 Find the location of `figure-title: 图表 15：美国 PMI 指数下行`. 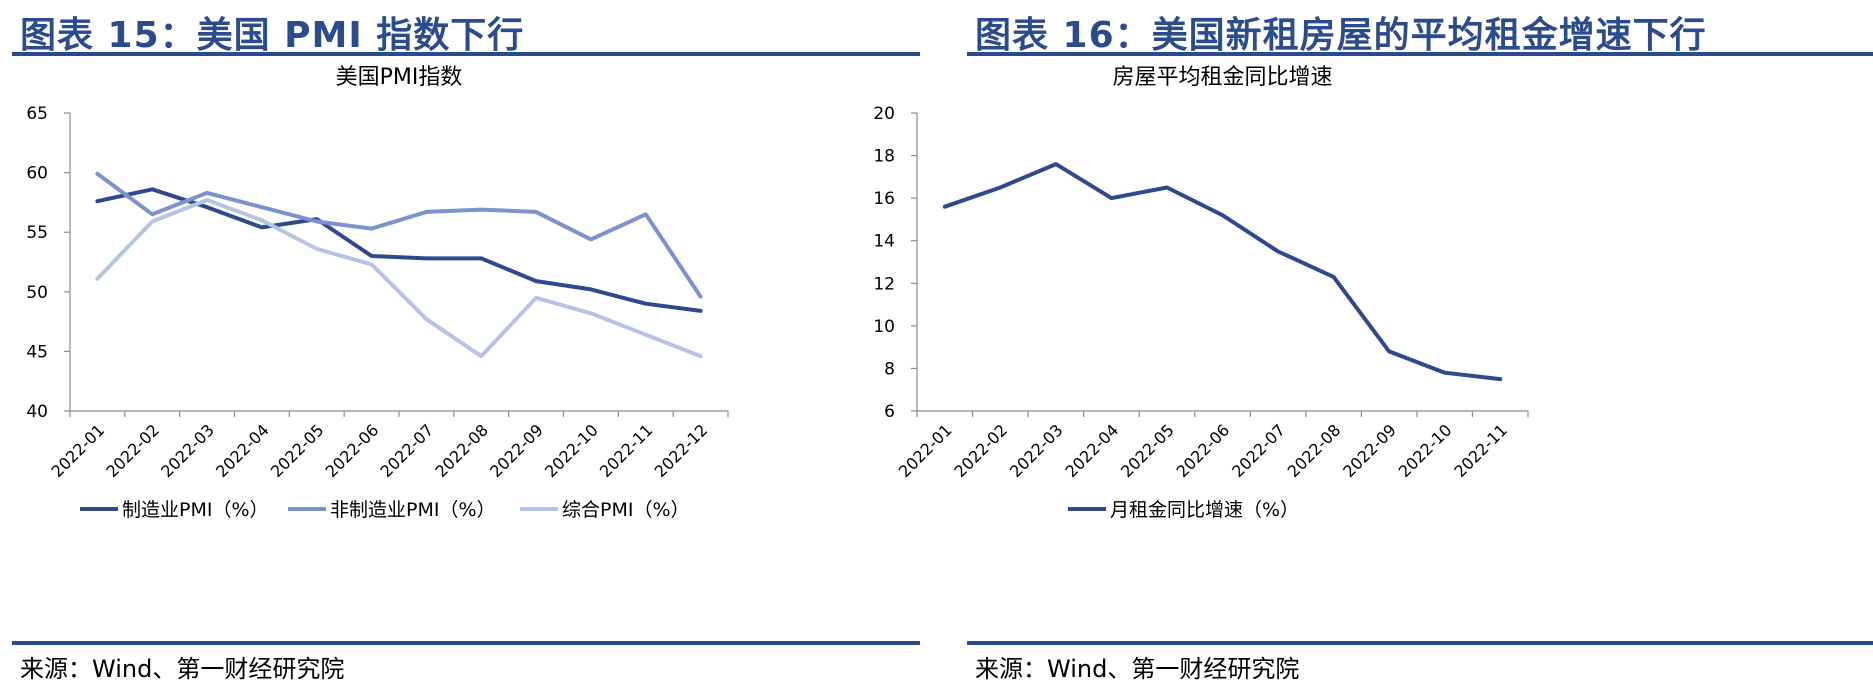

figure-title: 图表 15：美国 PMI 指数下行 is located at coordinates (272, 35).